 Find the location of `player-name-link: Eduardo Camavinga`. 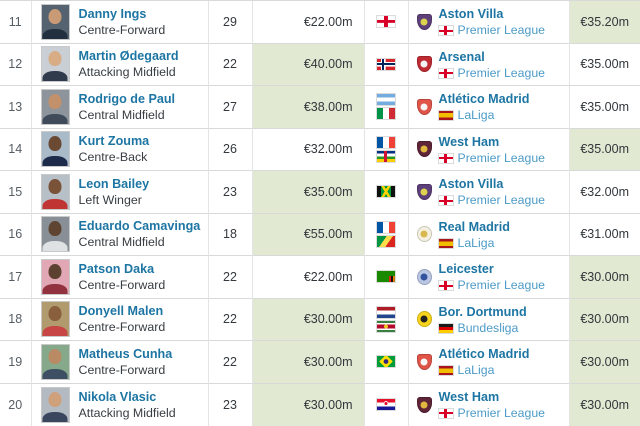

player-name-link: Eduardo Camavinga is located at coordinates (139, 226).